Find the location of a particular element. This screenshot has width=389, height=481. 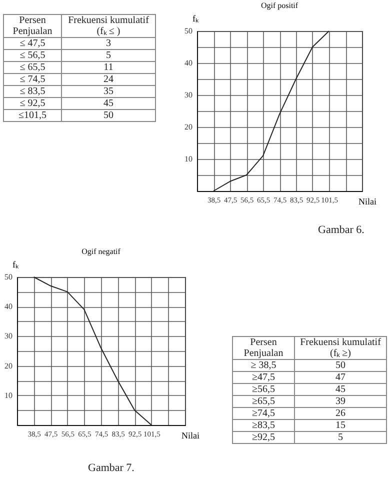

text: 11 is located at coordinates (109, 68).